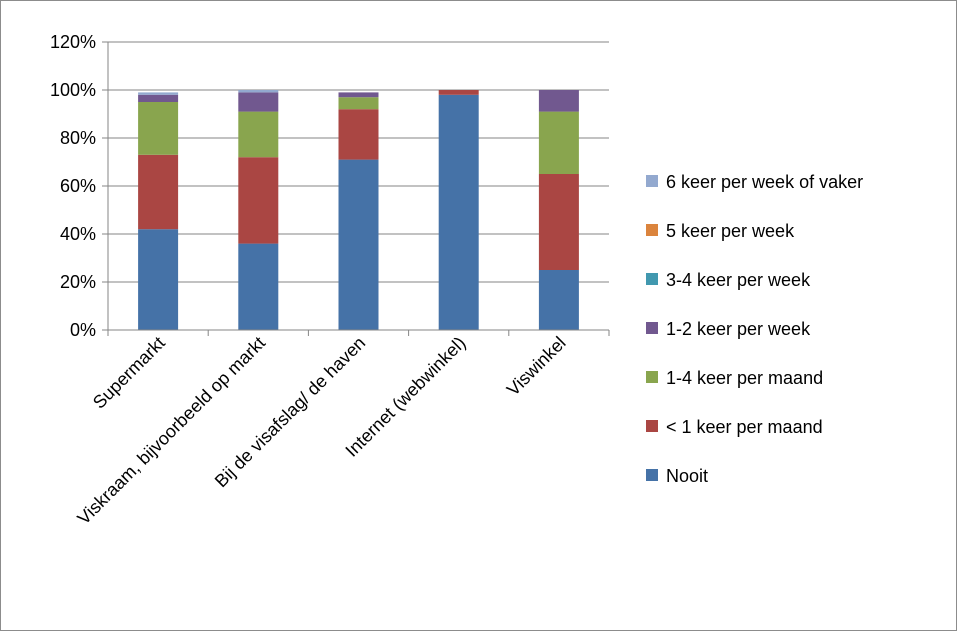  Describe the element at coordinates (744, 378) in the screenshot. I see `legend-label: 1-4 keer per maand` at that location.